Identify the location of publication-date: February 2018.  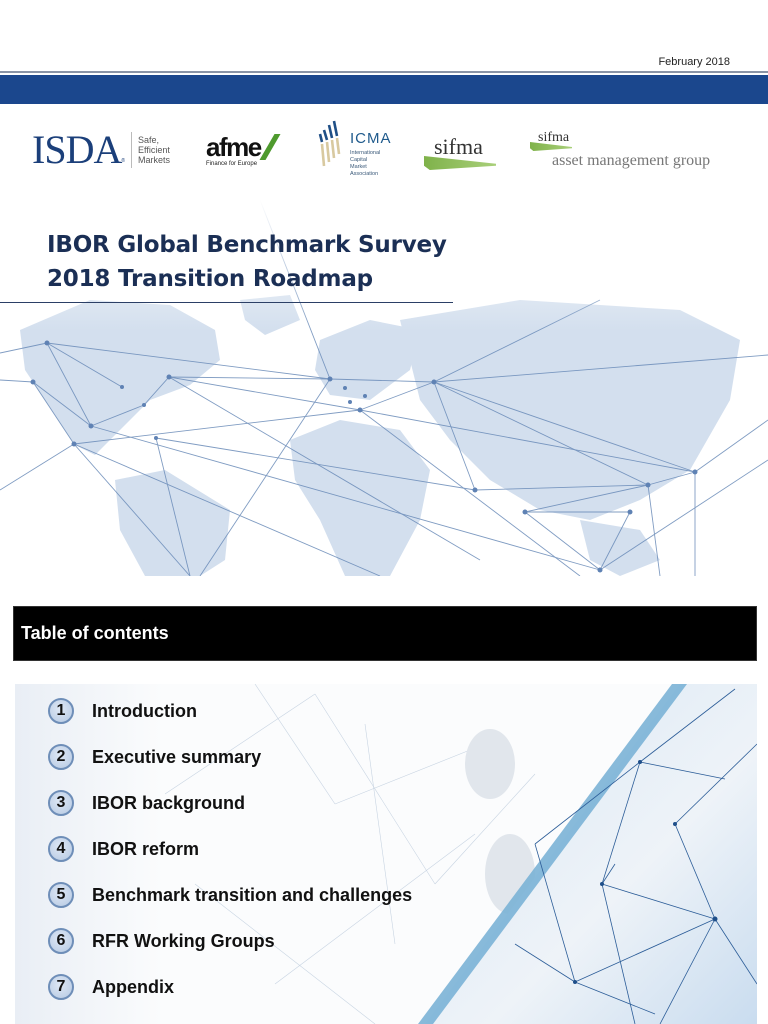
(694, 62).